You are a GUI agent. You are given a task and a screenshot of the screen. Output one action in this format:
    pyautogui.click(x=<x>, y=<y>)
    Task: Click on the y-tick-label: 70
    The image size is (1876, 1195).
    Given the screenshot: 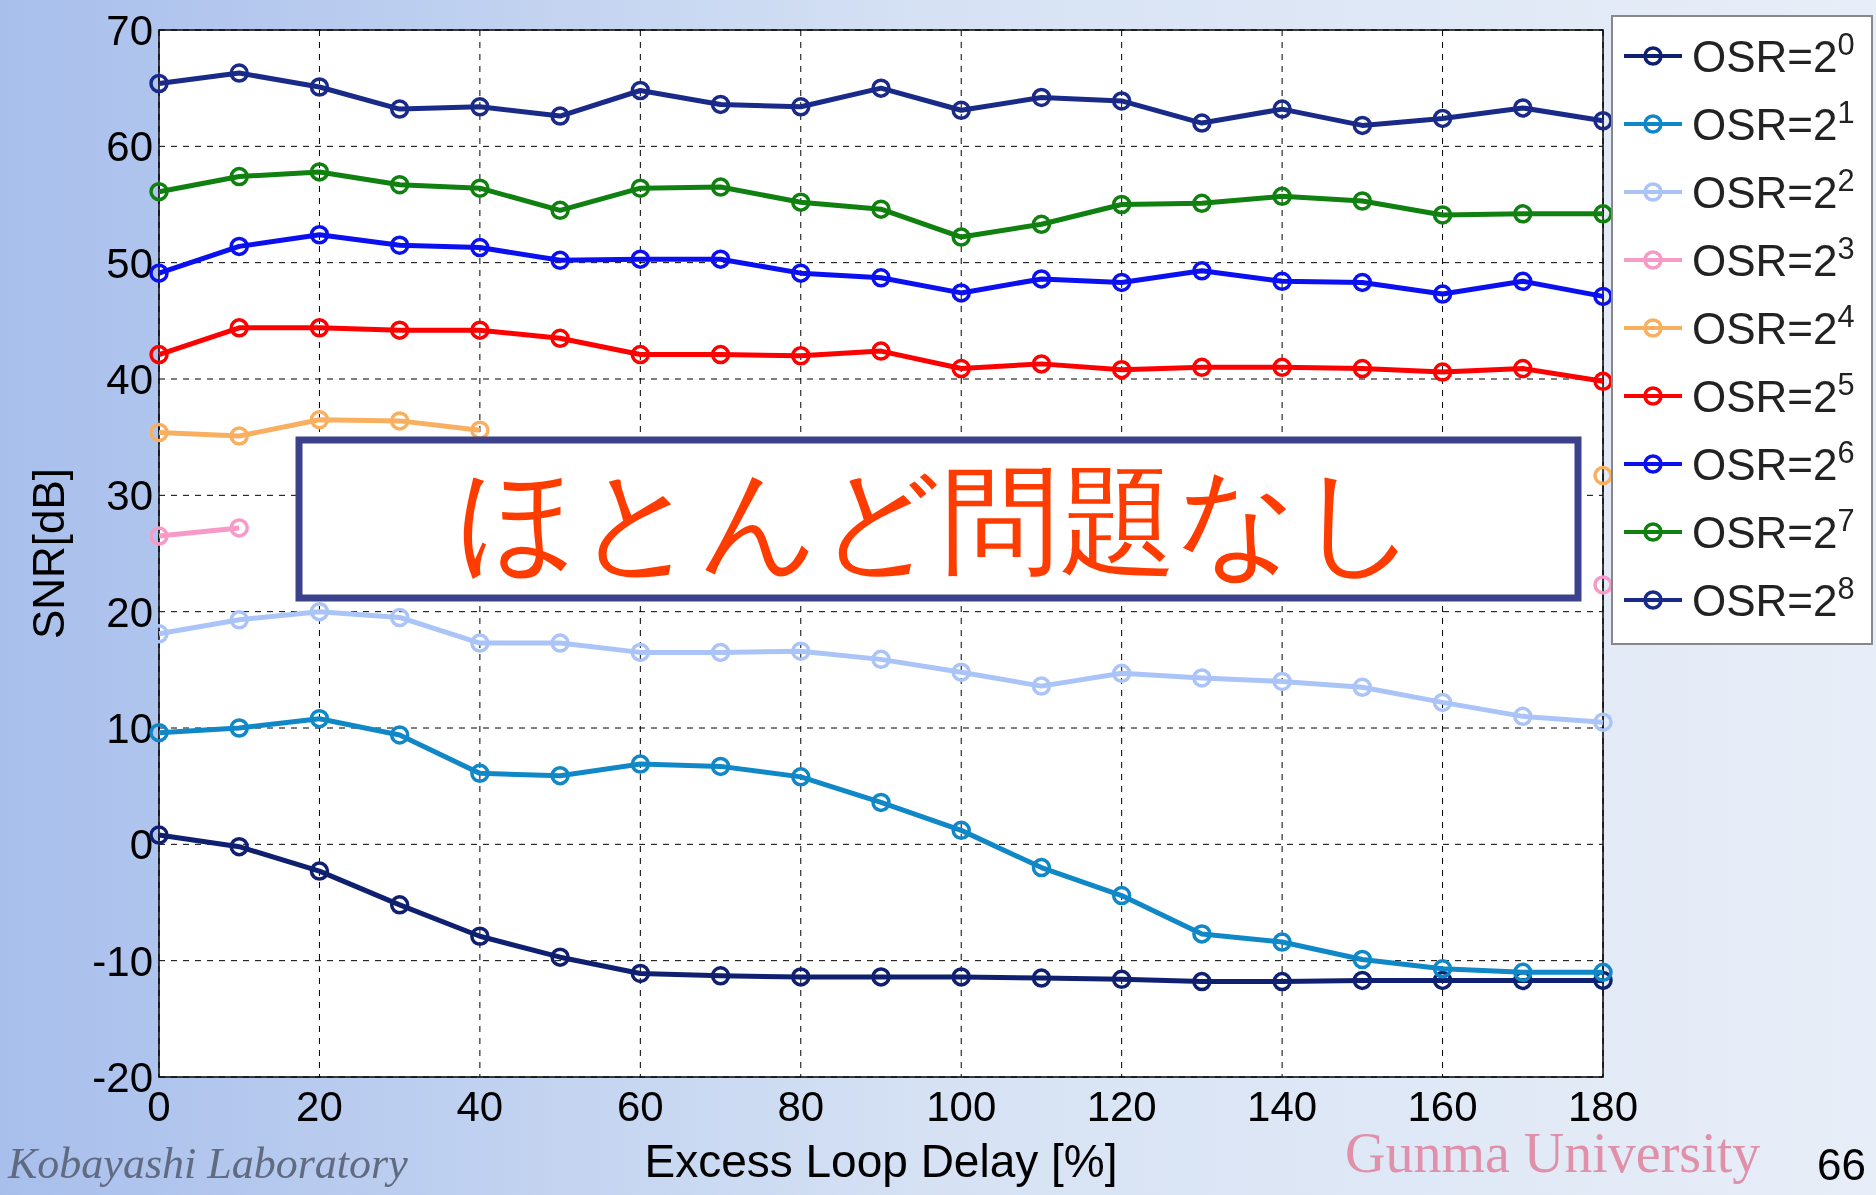 What is the action you would take?
    pyautogui.click(x=129, y=30)
    